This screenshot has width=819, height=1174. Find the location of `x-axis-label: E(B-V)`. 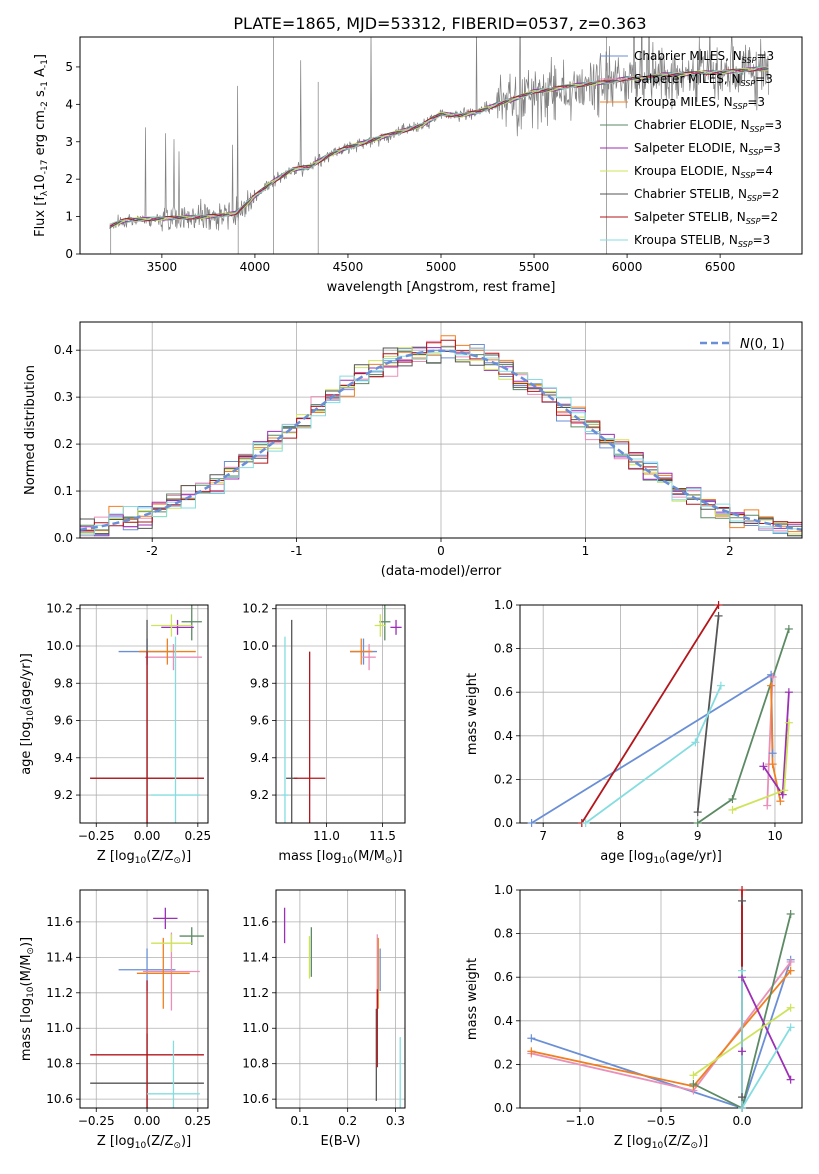

x-axis-label: E(B-V) is located at coordinates (340, 1141).